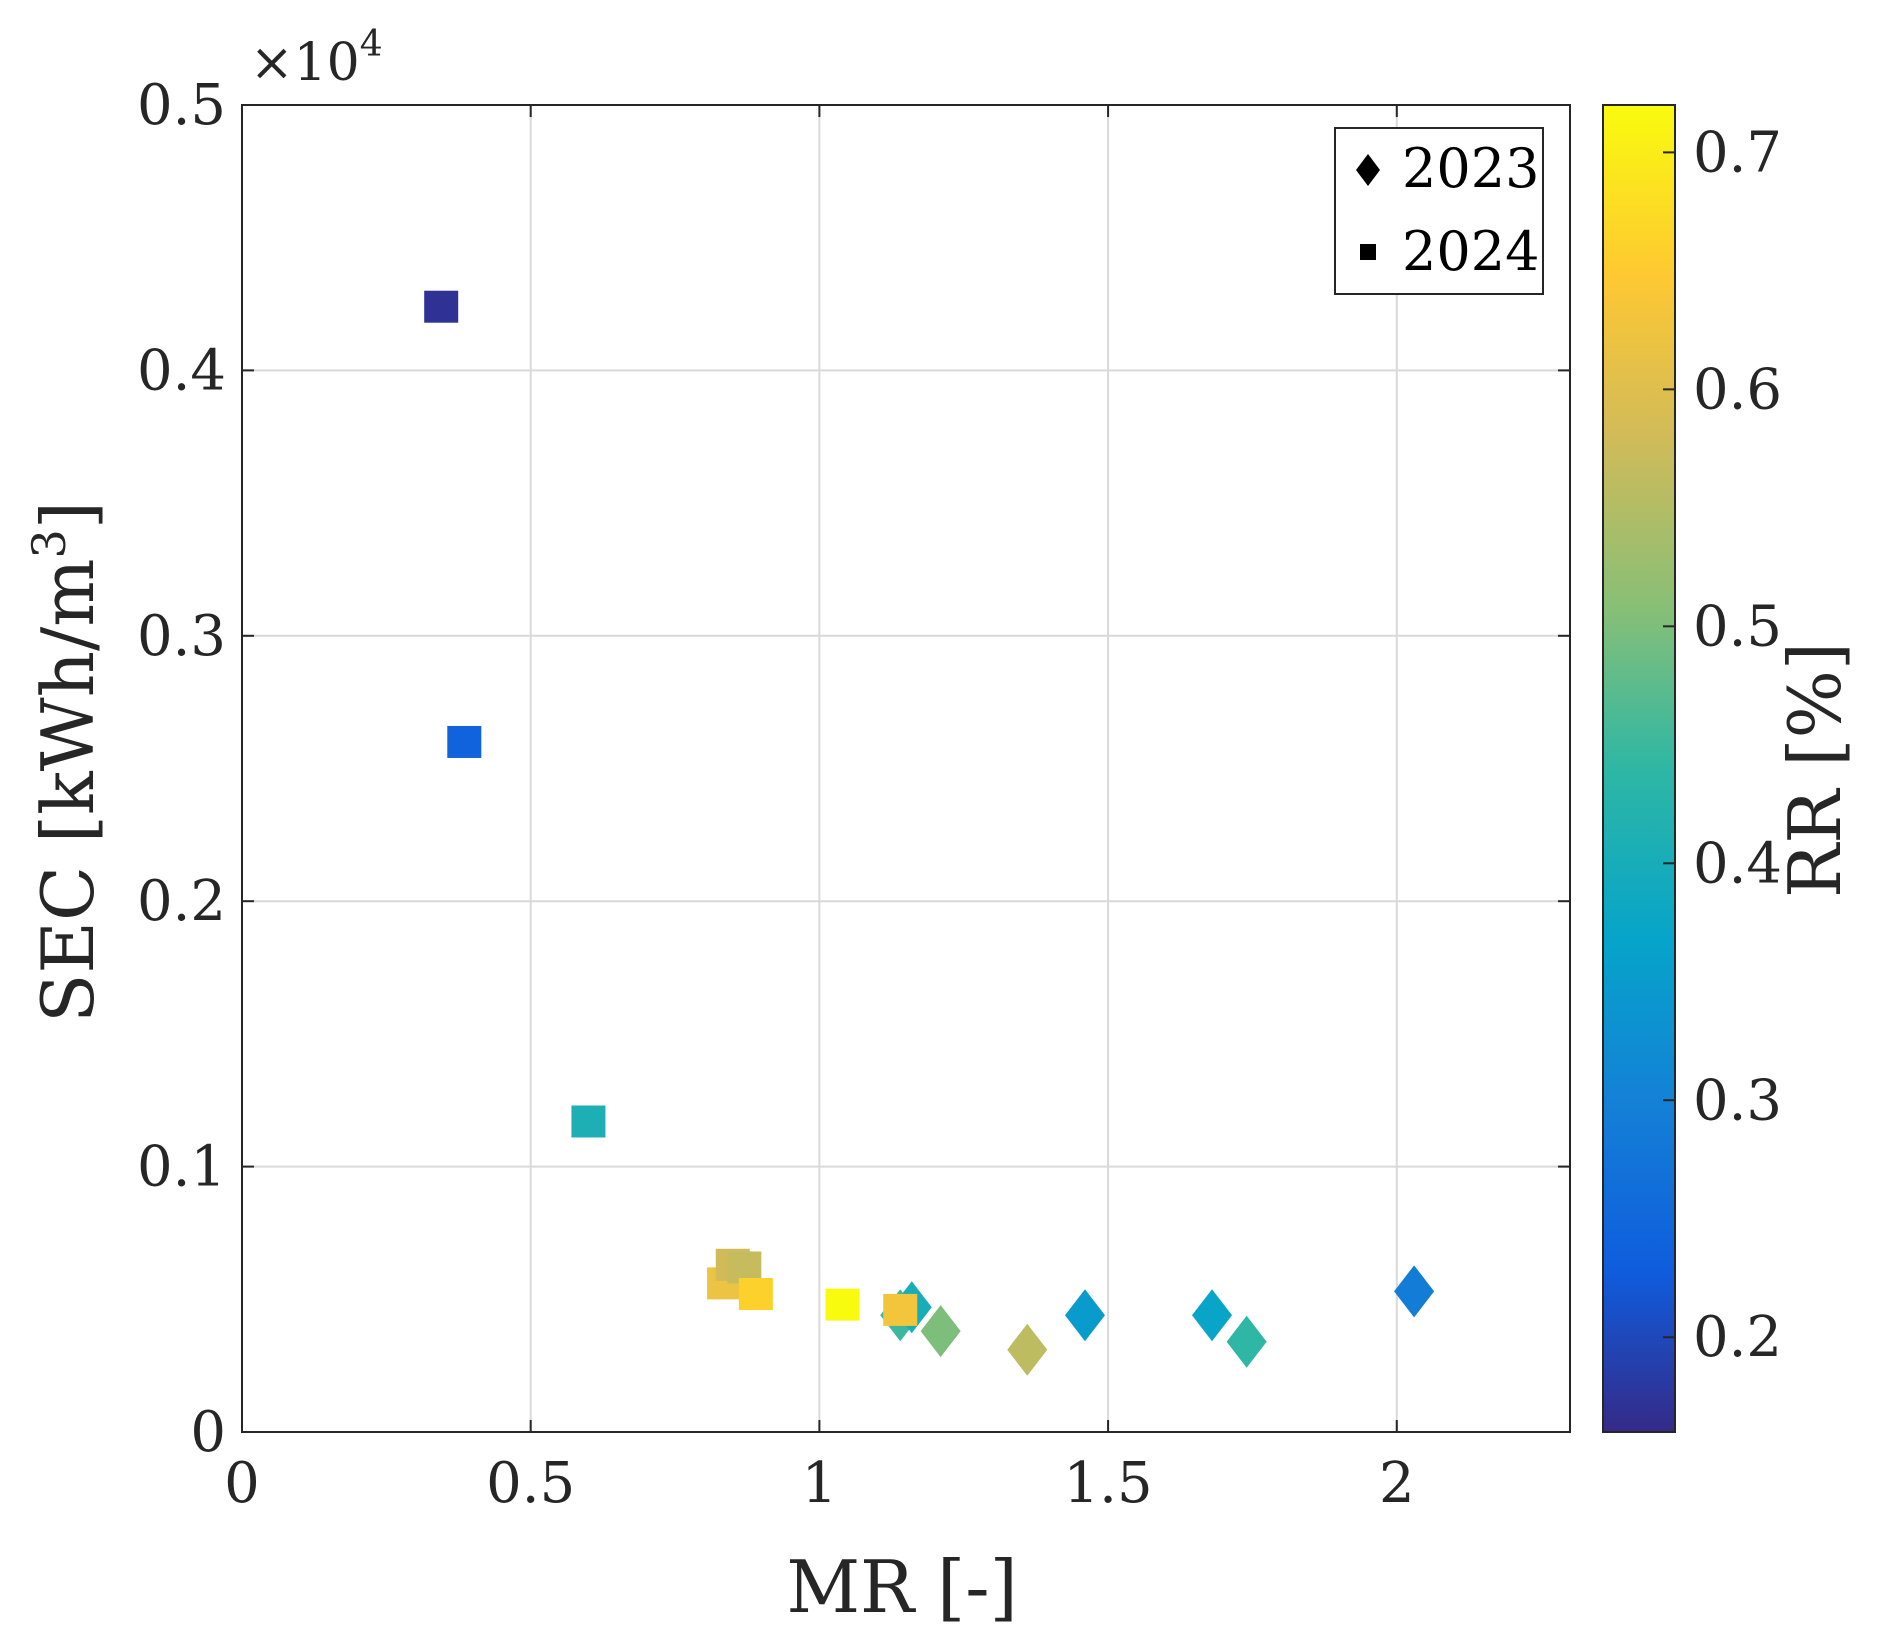  Describe the element at coordinates (1470, 168) in the screenshot. I see `legend-label-2023: 2023` at that location.